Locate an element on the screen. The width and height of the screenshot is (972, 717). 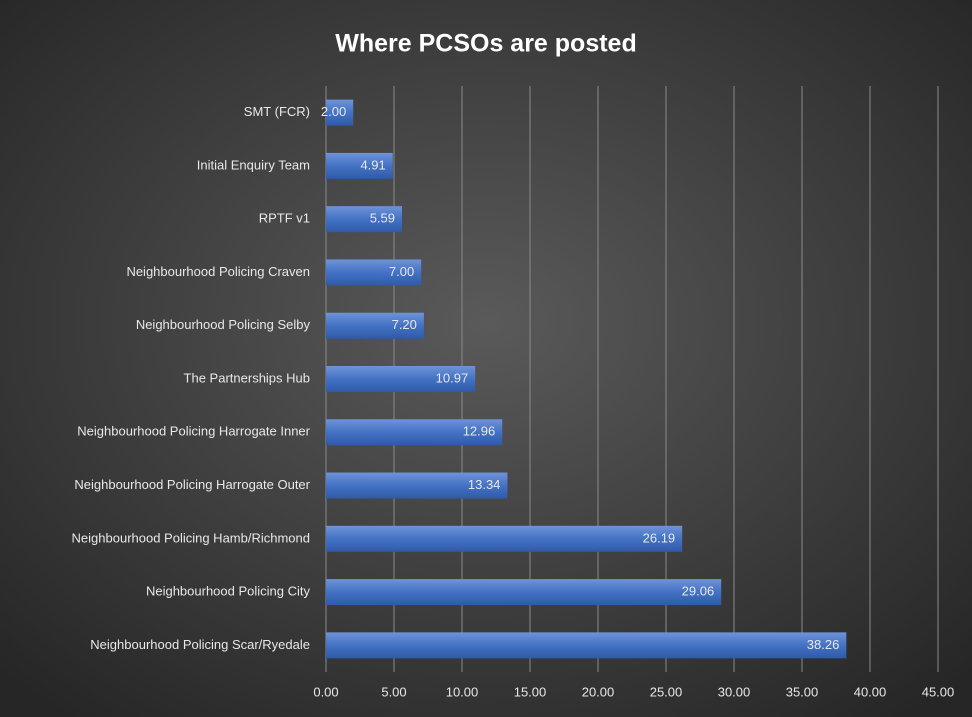
data-label: 7.20 is located at coordinates (404, 324).